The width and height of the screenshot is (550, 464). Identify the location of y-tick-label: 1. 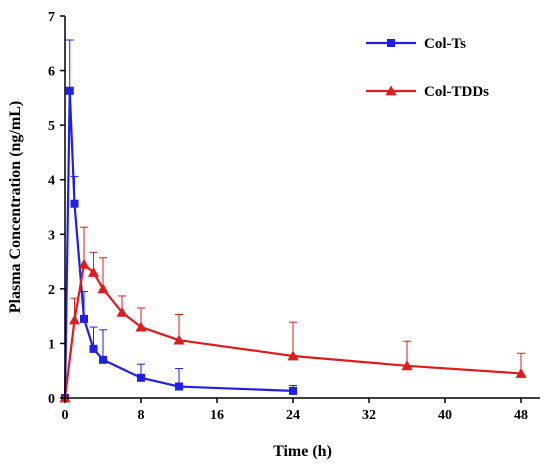
(51, 344).